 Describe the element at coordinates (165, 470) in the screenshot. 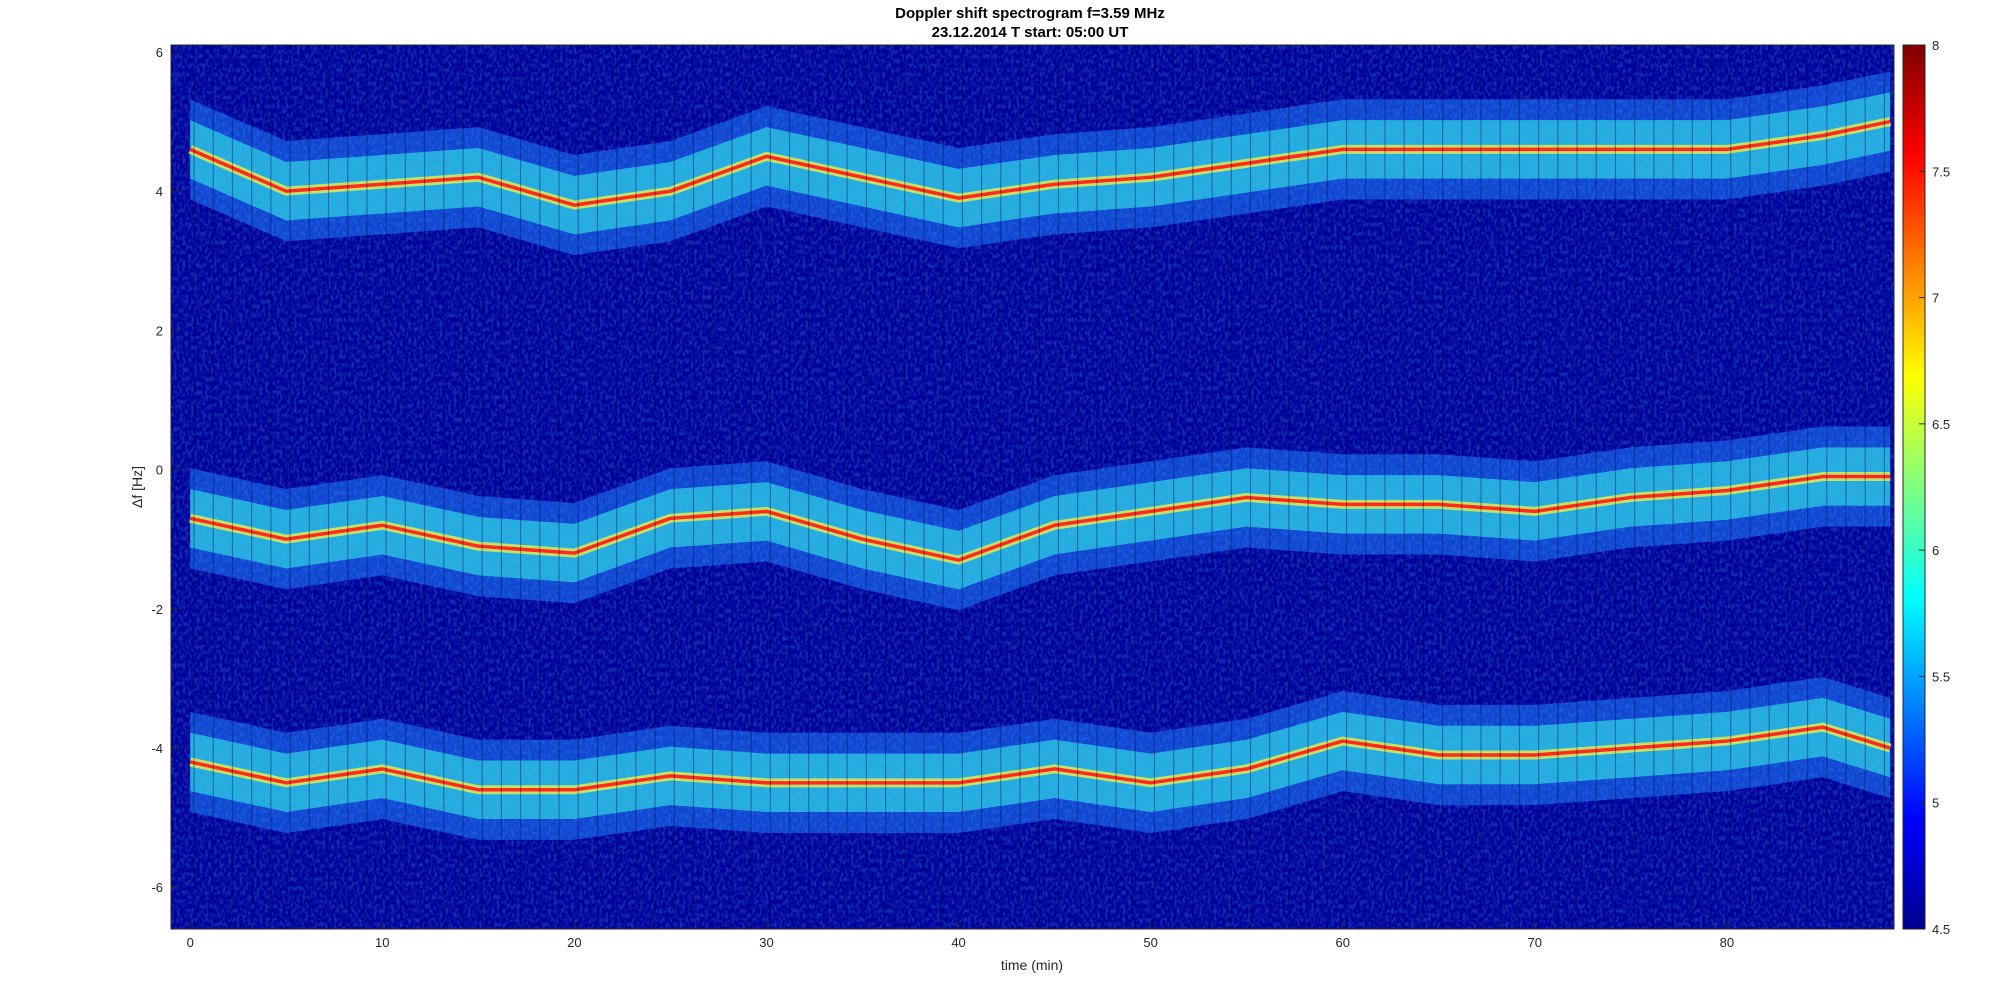

I see `y-axis: -6 -4 -2 0 2 4 6` at that location.